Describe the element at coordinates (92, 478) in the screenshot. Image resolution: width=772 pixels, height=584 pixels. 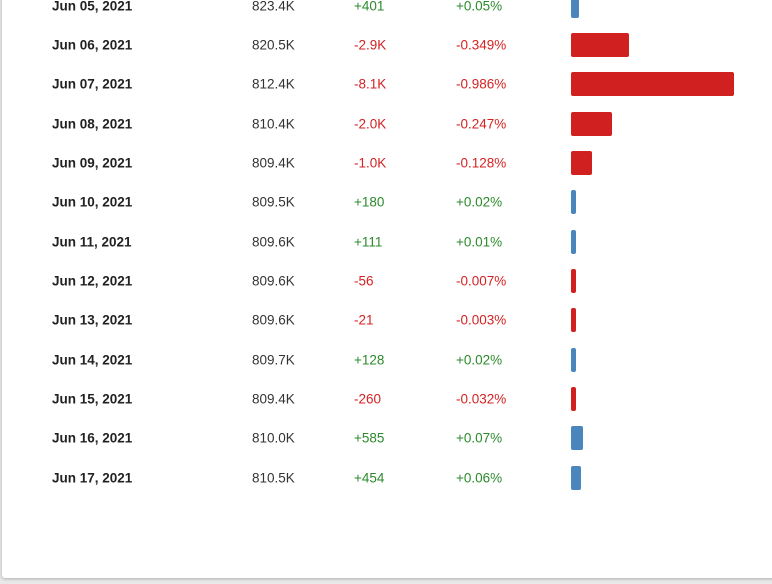
I see `date-cell: Jun 17, 2021` at that location.